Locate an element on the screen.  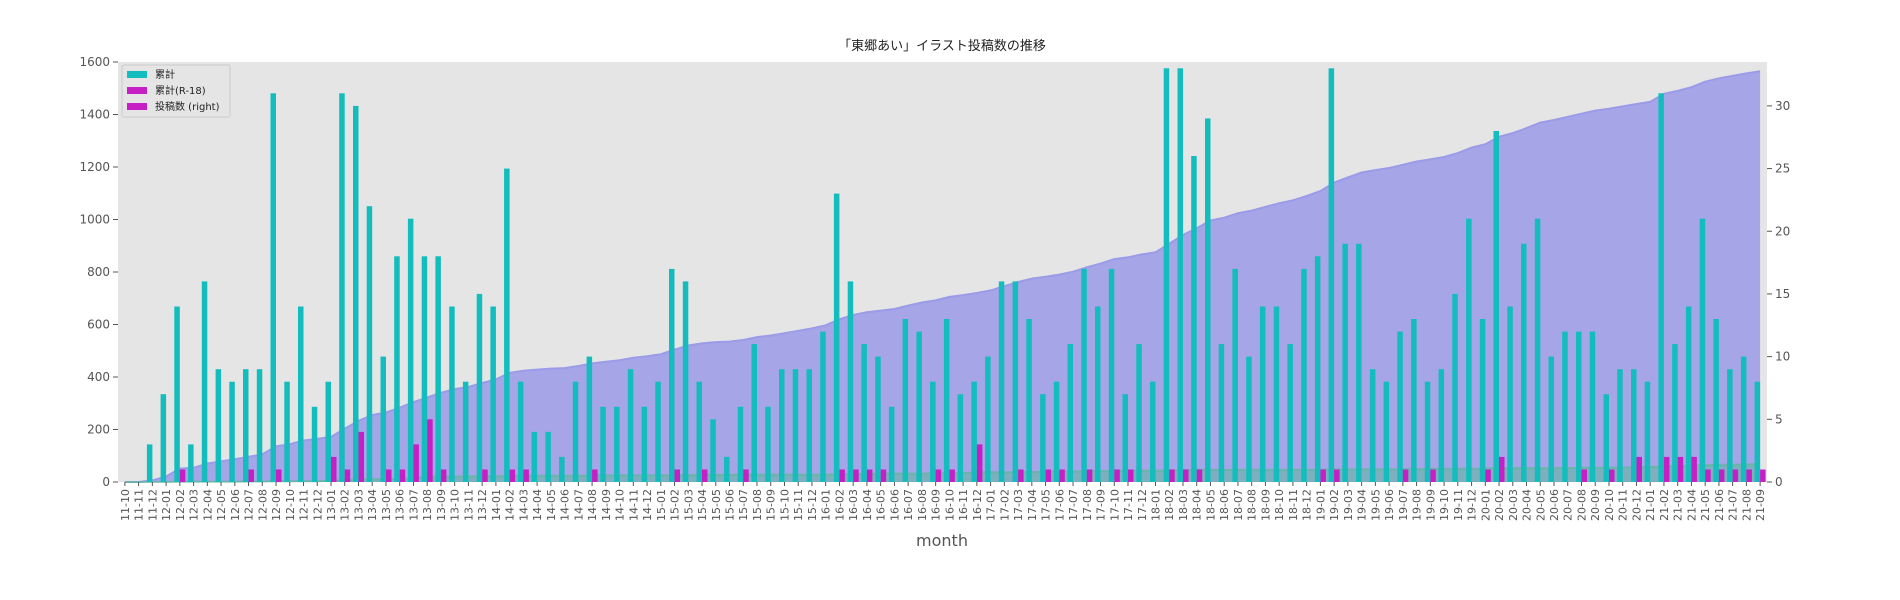
x-tick-label: 14-06 is located at coordinates (565, 505).